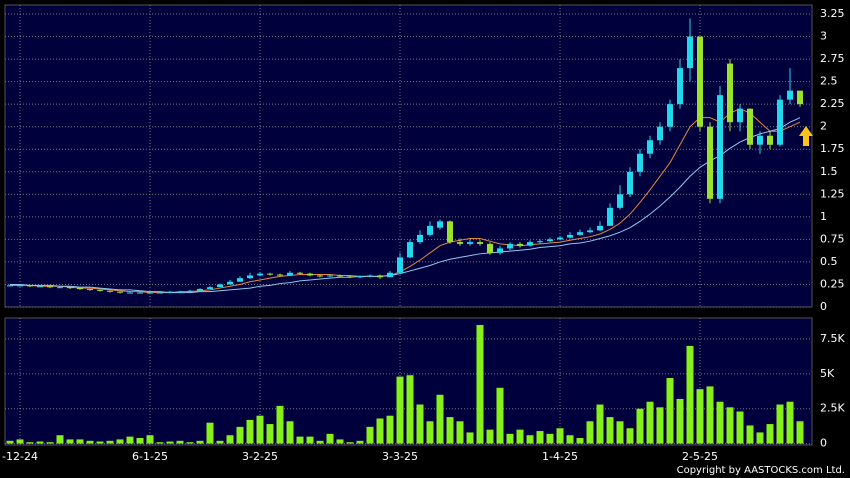  I want to click on y-tick-label: 7.5K, so click(832, 338).